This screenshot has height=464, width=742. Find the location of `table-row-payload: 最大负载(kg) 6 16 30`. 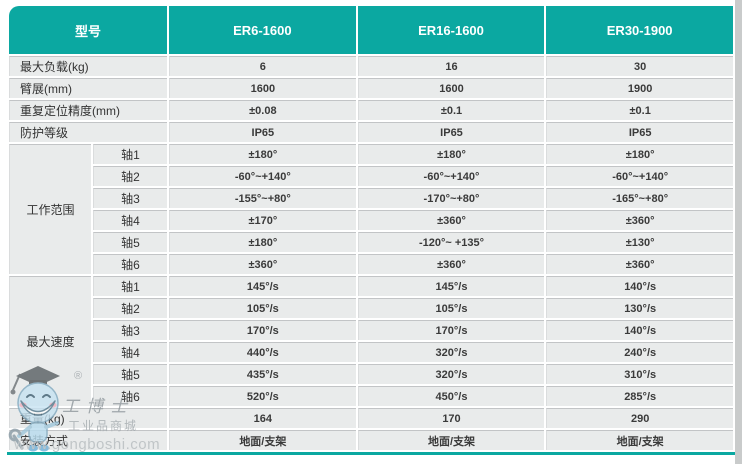

table-row-payload: 最大负载(kg) 6 16 30 is located at coordinates (371, 66).